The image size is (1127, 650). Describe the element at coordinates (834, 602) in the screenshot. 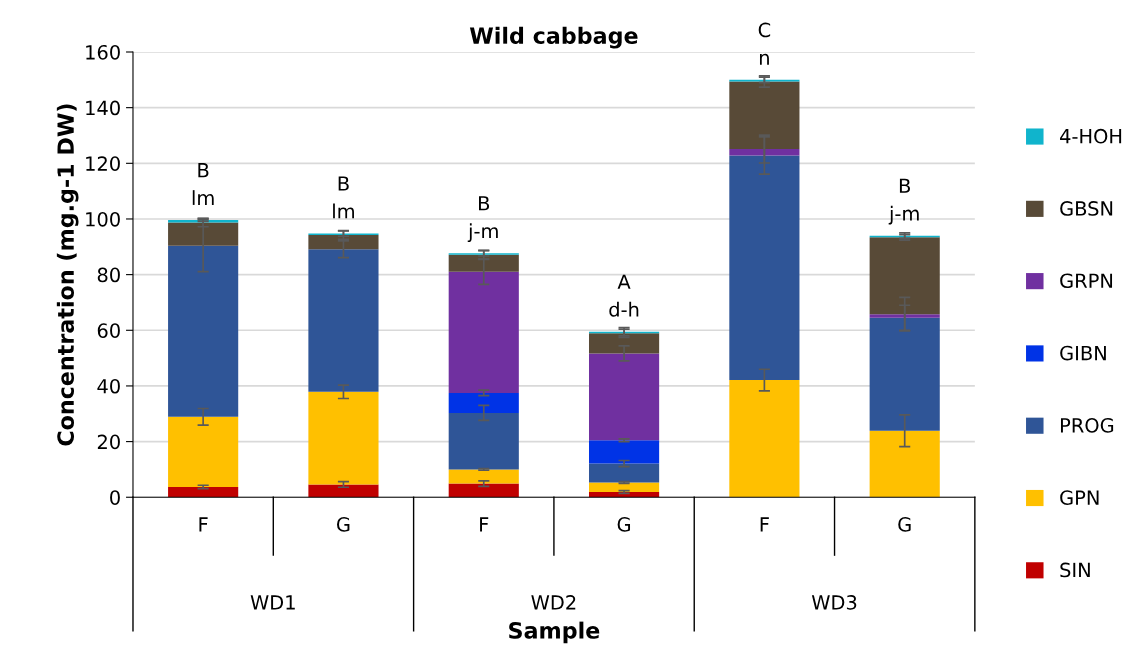

I see `text: WD3` at that location.